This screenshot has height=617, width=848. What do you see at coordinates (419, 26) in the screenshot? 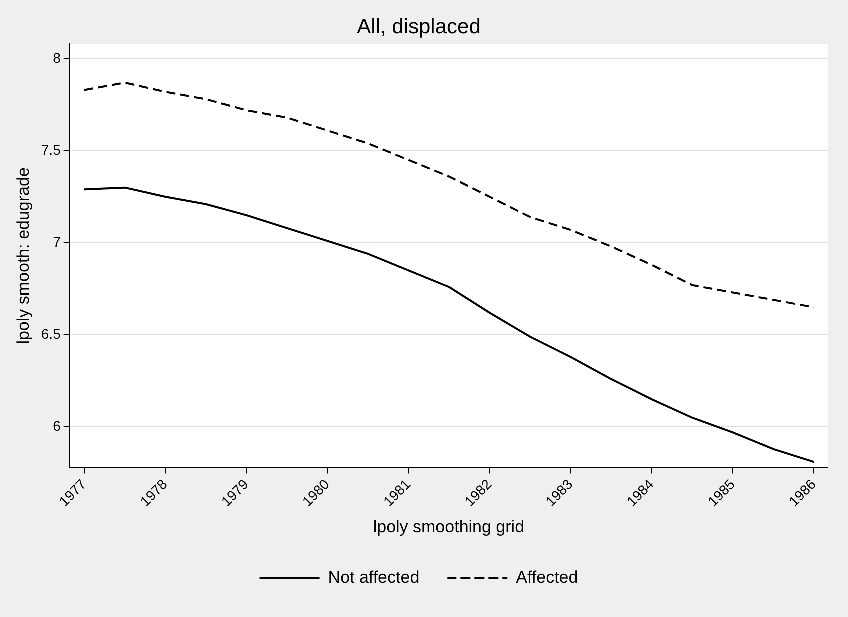
I see `chart-title: All, displaced` at bounding box center [419, 26].